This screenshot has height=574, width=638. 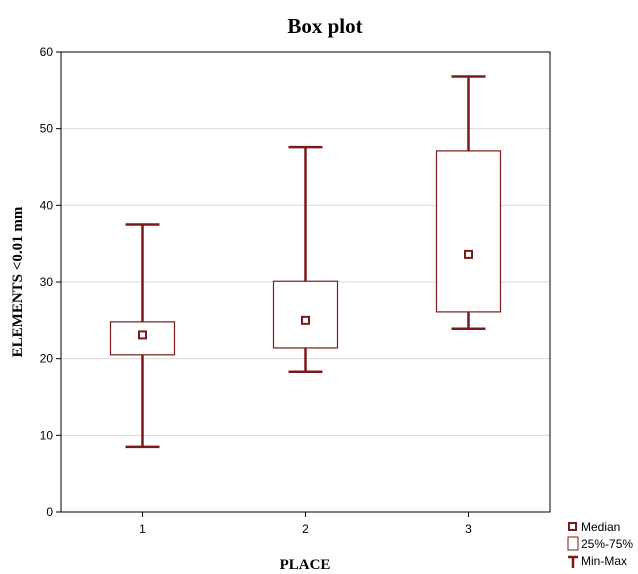 I want to click on x-axis: 1 2 3, so click(x=305, y=524).